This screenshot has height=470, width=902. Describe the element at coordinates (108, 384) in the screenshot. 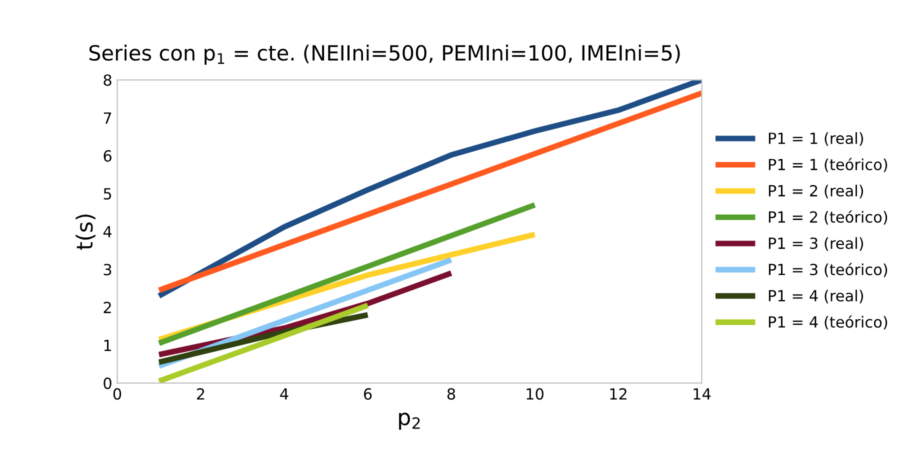

I see `y-tick-label: 0` at that location.